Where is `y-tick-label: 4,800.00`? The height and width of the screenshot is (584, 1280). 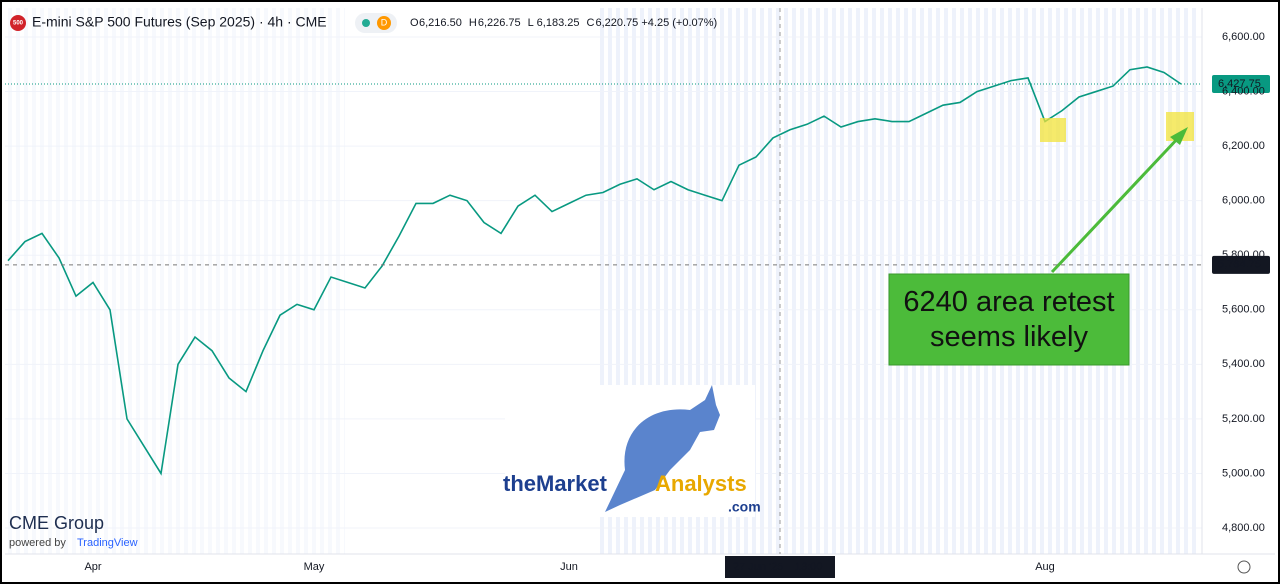 y-tick-label: 4,800.00 is located at coordinates (1243, 528).